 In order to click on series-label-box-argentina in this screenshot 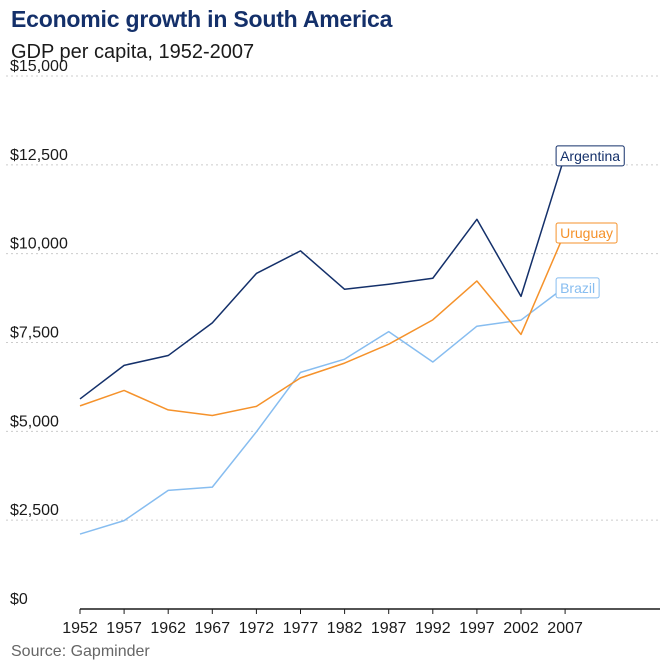, I will do `click(590, 156)`.